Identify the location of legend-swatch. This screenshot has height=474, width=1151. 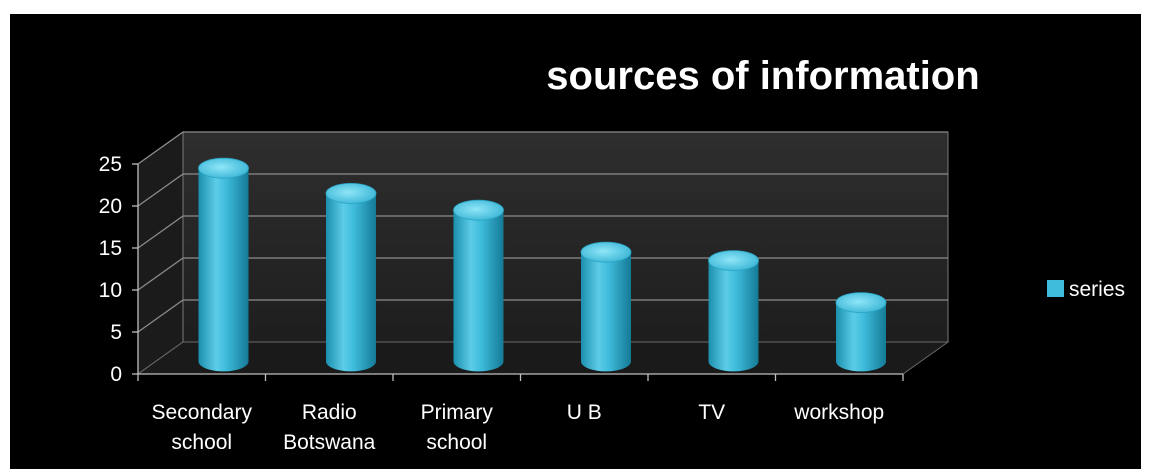
(1055, 288).